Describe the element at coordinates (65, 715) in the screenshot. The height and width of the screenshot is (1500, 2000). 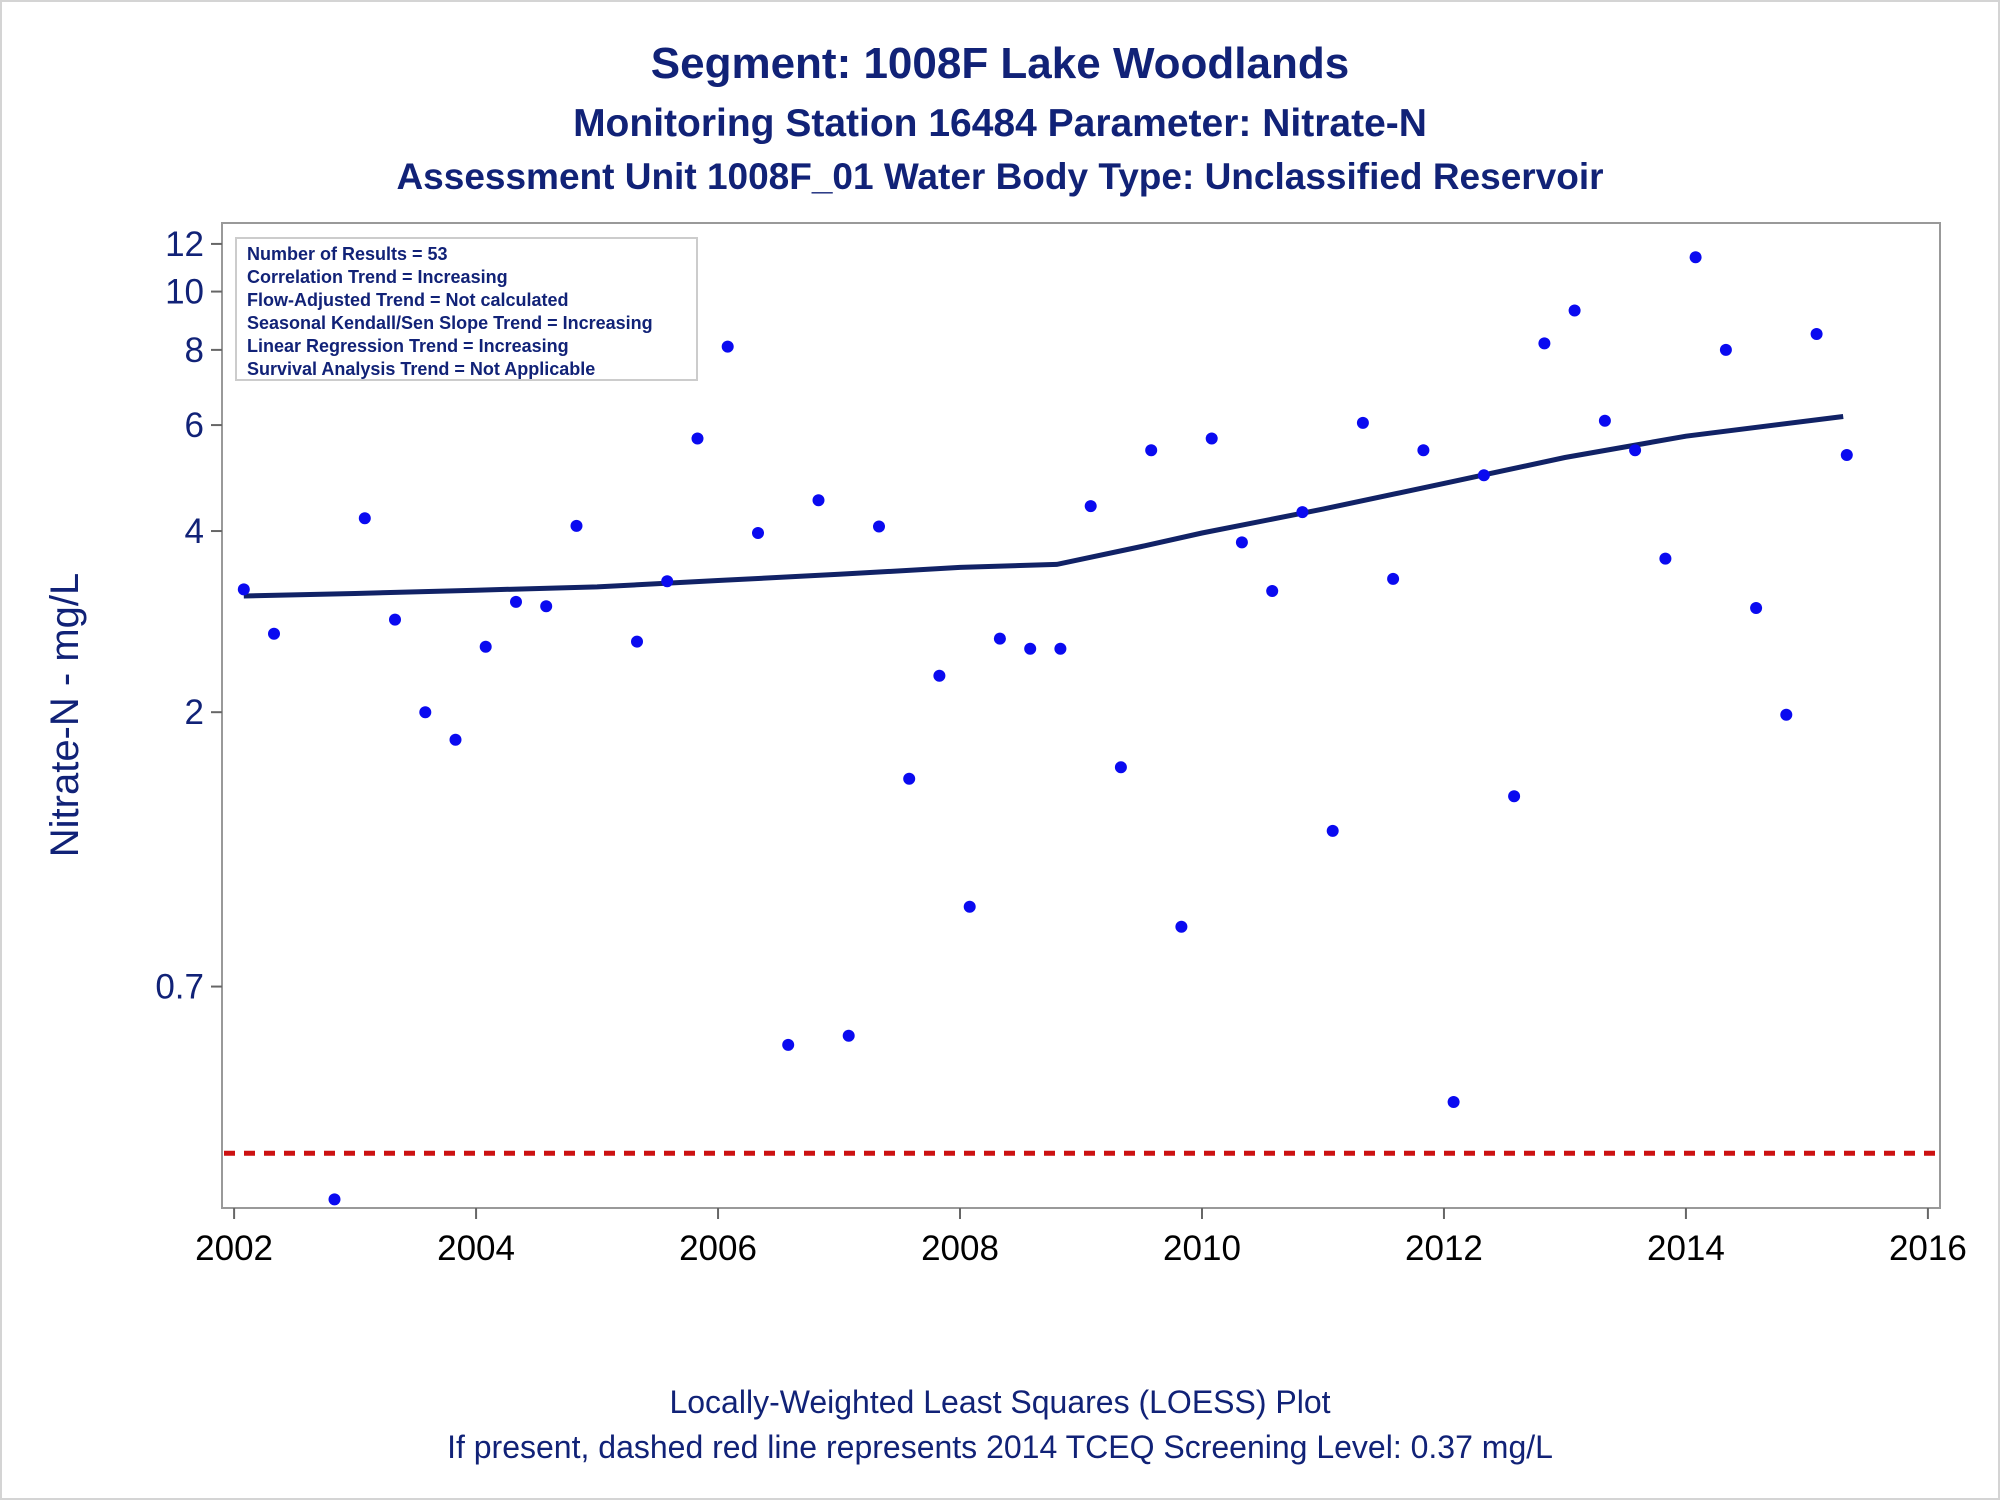
I see `y-axis-label: Nitrate-N - mg/L` at that location.